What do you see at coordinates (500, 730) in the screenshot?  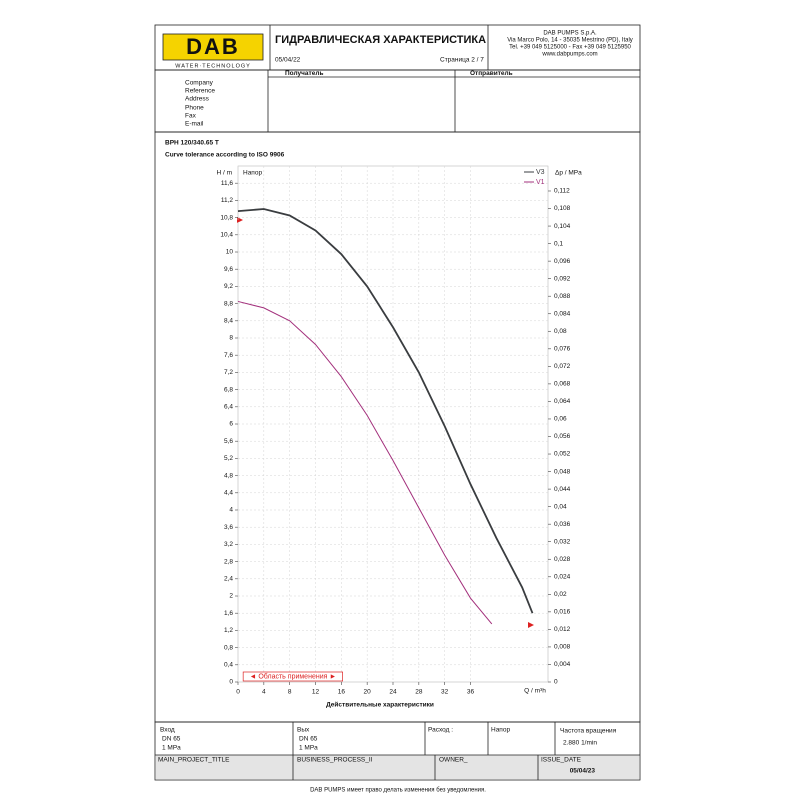 I see `cell: Напор` at bounding box center [500, 730].